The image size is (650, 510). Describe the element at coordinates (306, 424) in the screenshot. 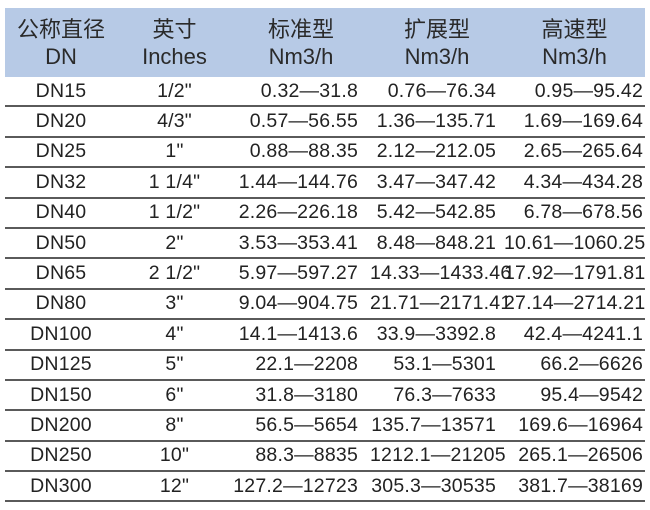

I see `cell-standard: 56.5—5654` at that location.